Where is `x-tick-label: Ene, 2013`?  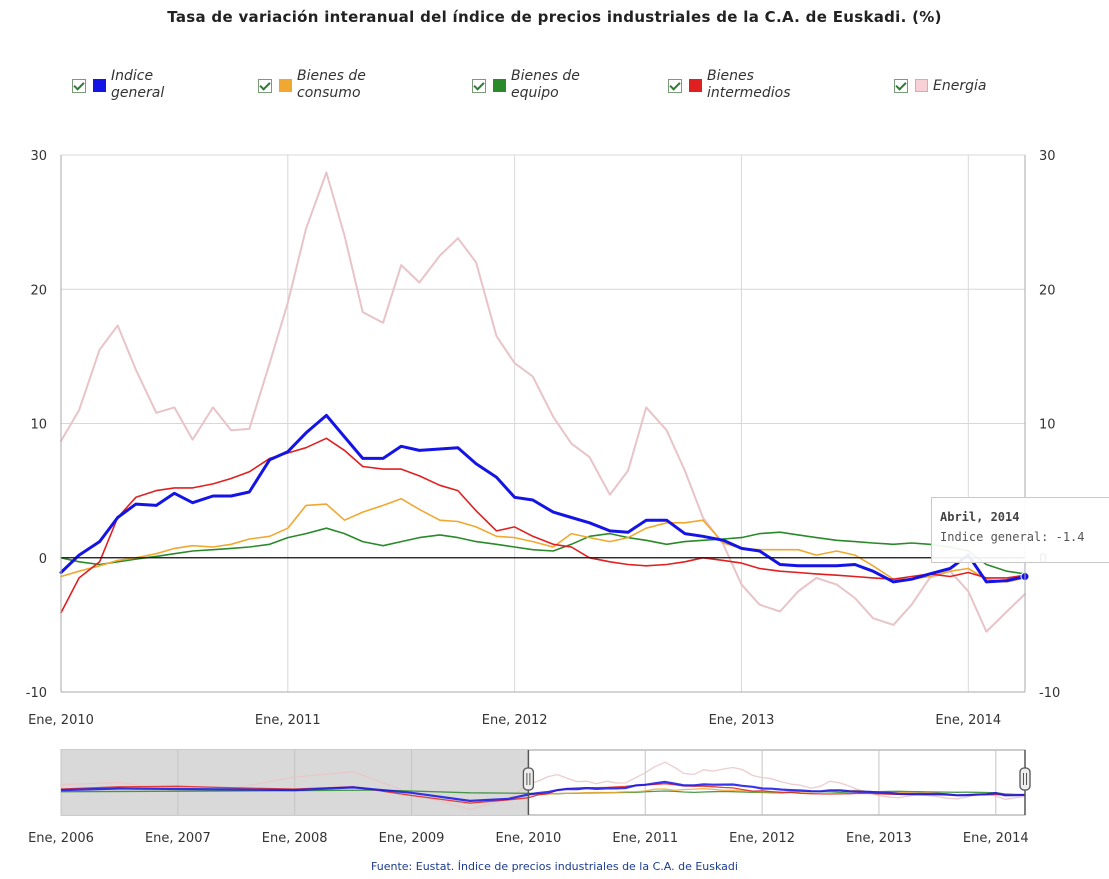 x-tick-label: Ene, 2013 is located at coordinates (742, 720).